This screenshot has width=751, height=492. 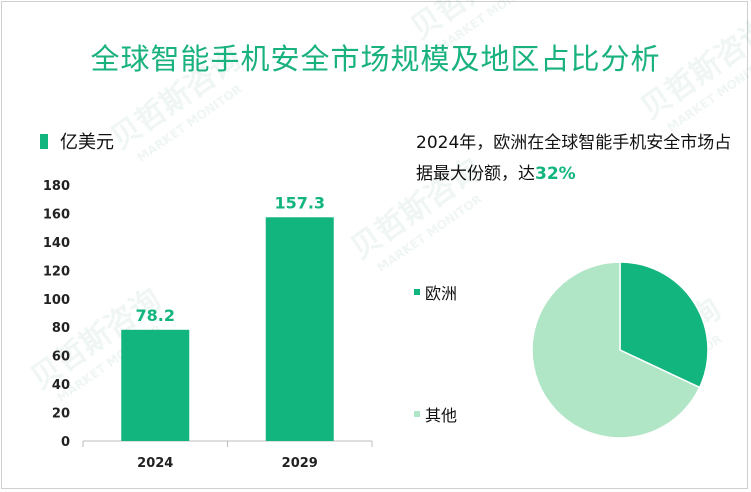 What do you see at coordinates (375, 59) in the screenshot?
I see `chart-title: 全球智能手机安全市场规模及地区占比分析` at bounding box center [375, 59].